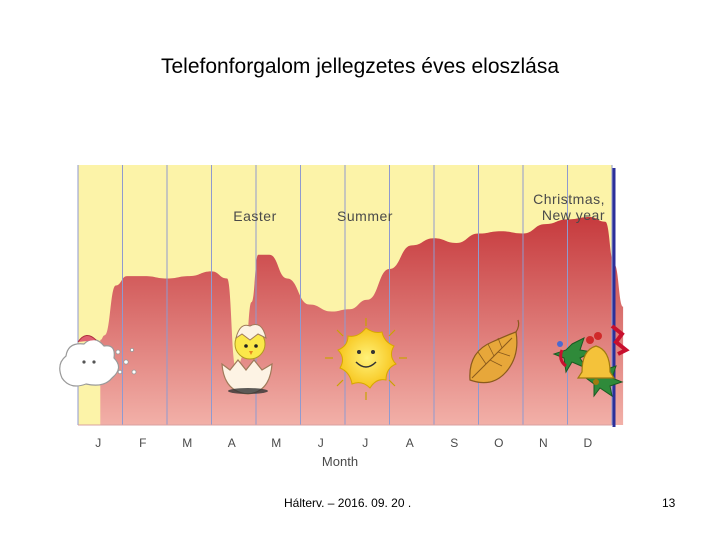  I want to click on annotation-label: Easter, so click(254, 216).